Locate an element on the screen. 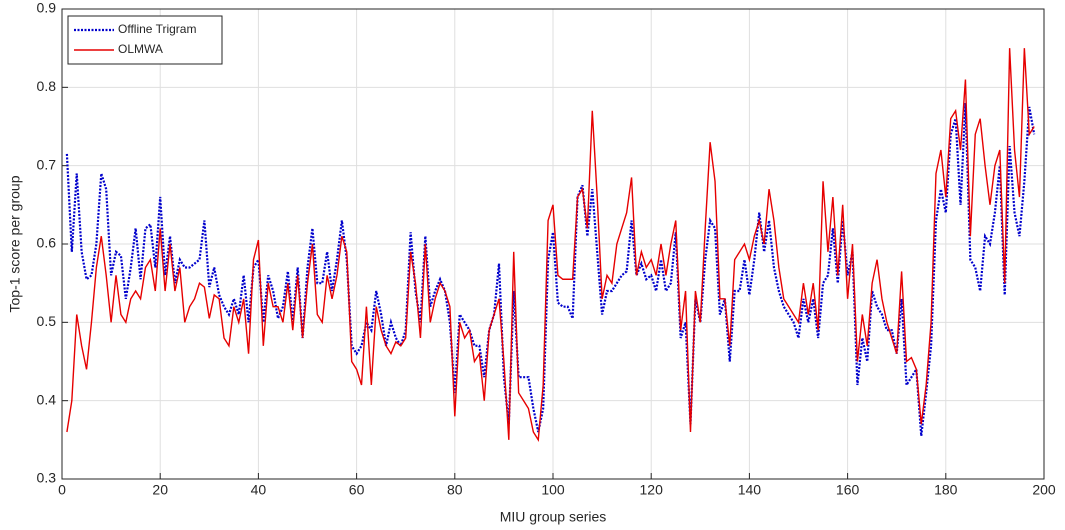 The image size is (1065, 530). x-axis-label: MIU group series is located at coordinates (553, 517).